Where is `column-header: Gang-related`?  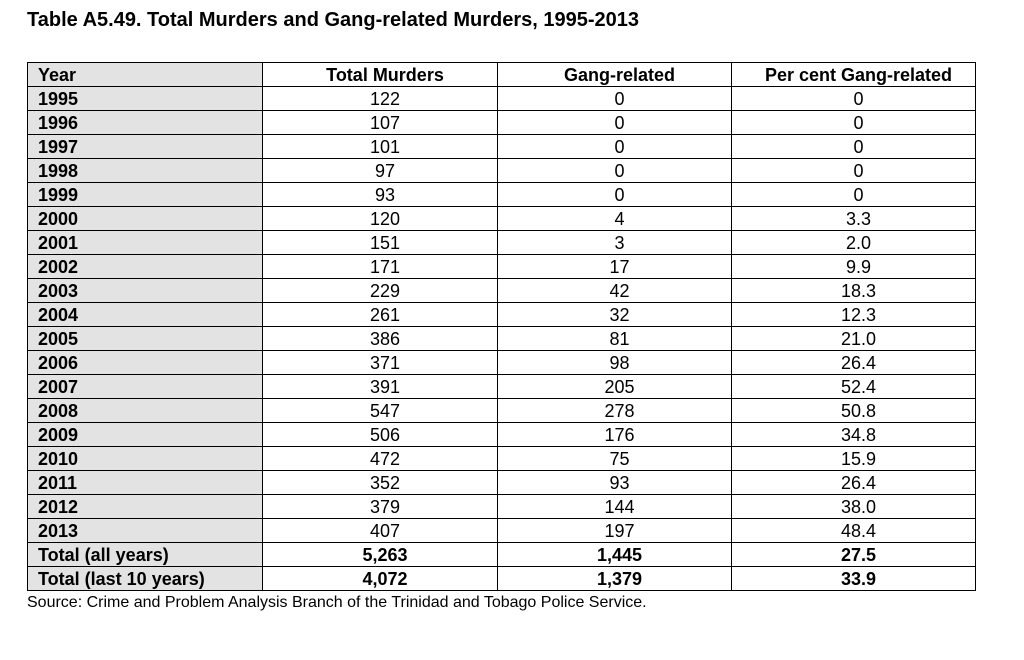 column-header: Gang-related is located at coordinates (614, 74).